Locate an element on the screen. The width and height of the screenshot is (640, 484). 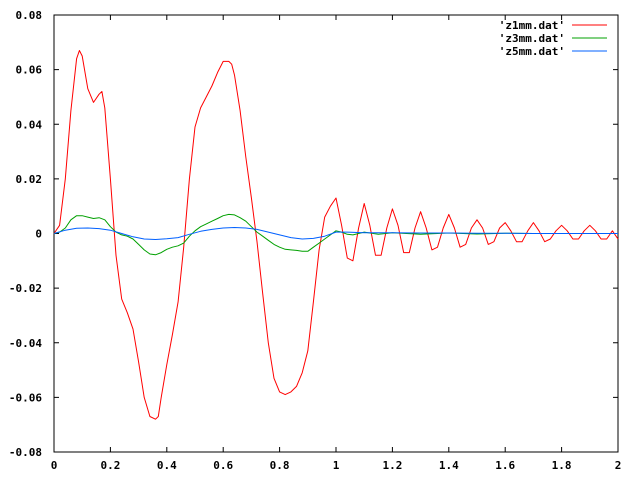
y-tick-label: 0 is located at coordinates (38, 234).